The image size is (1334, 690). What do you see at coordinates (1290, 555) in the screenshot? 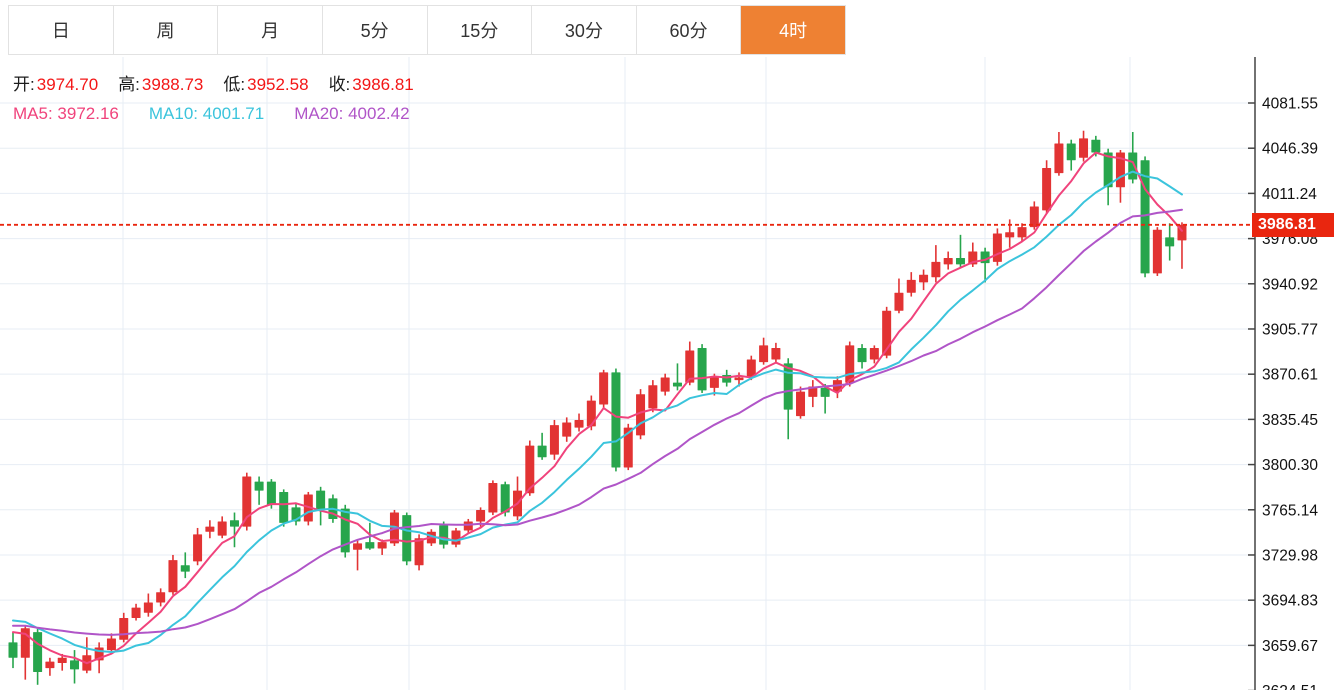
I see `y-axis-label: 3729.98` at bounding box center [1290, 555].